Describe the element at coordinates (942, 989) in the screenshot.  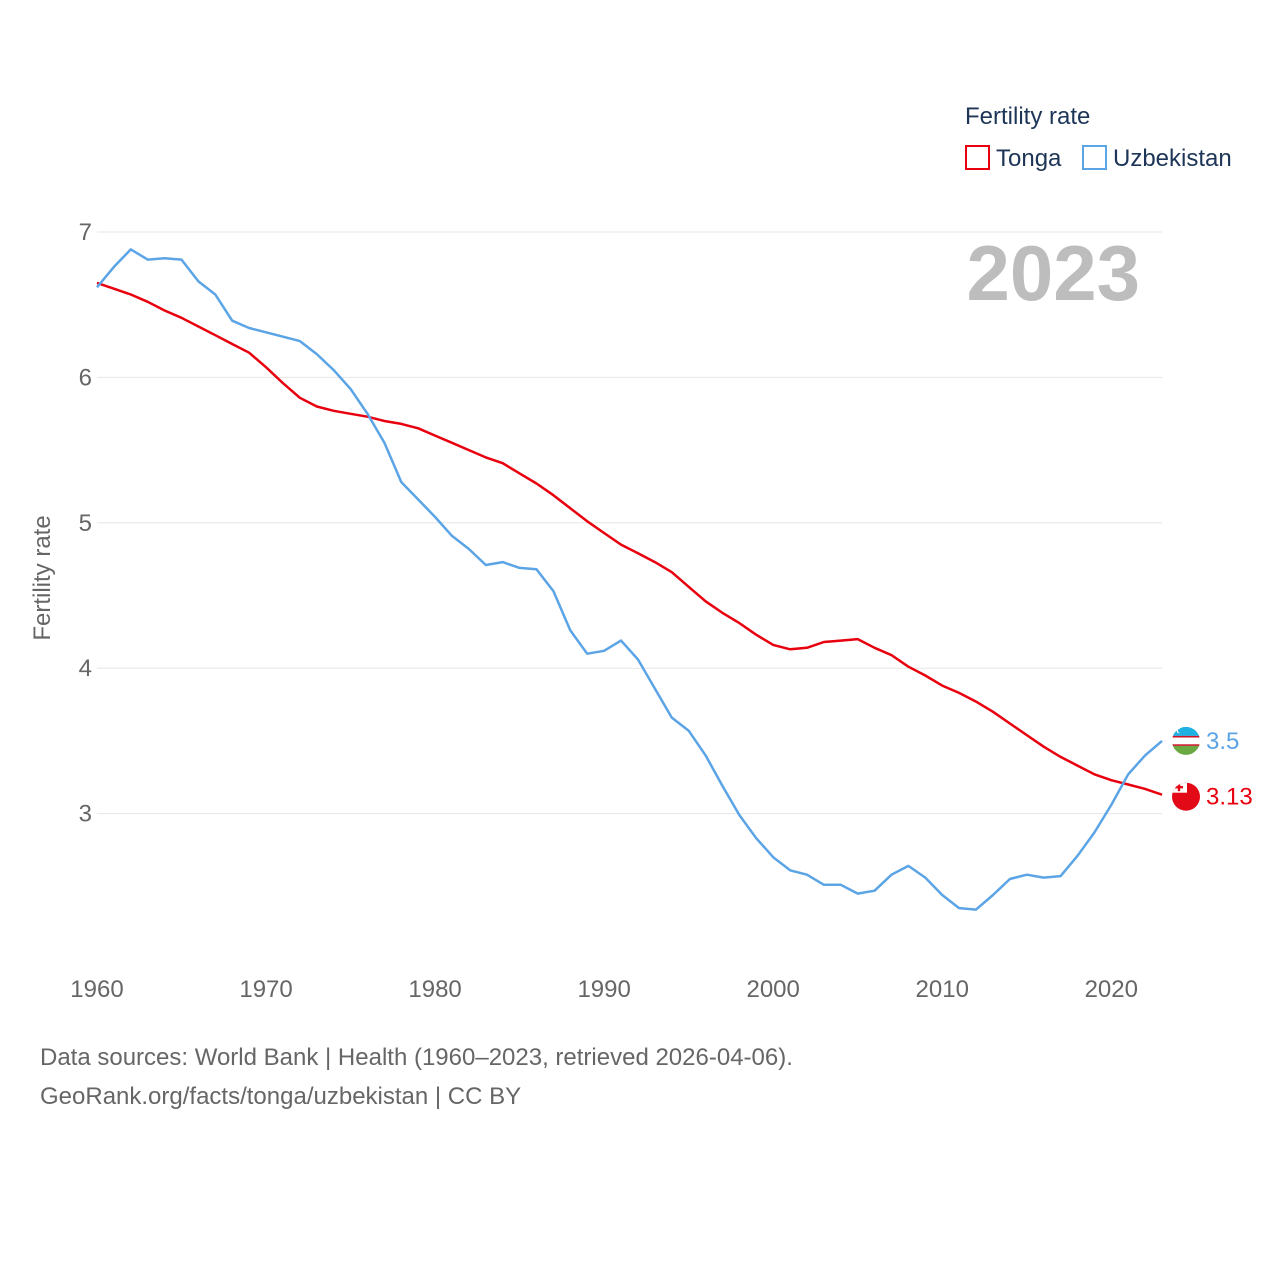
I see `x-tick-label: 2010` at that location.